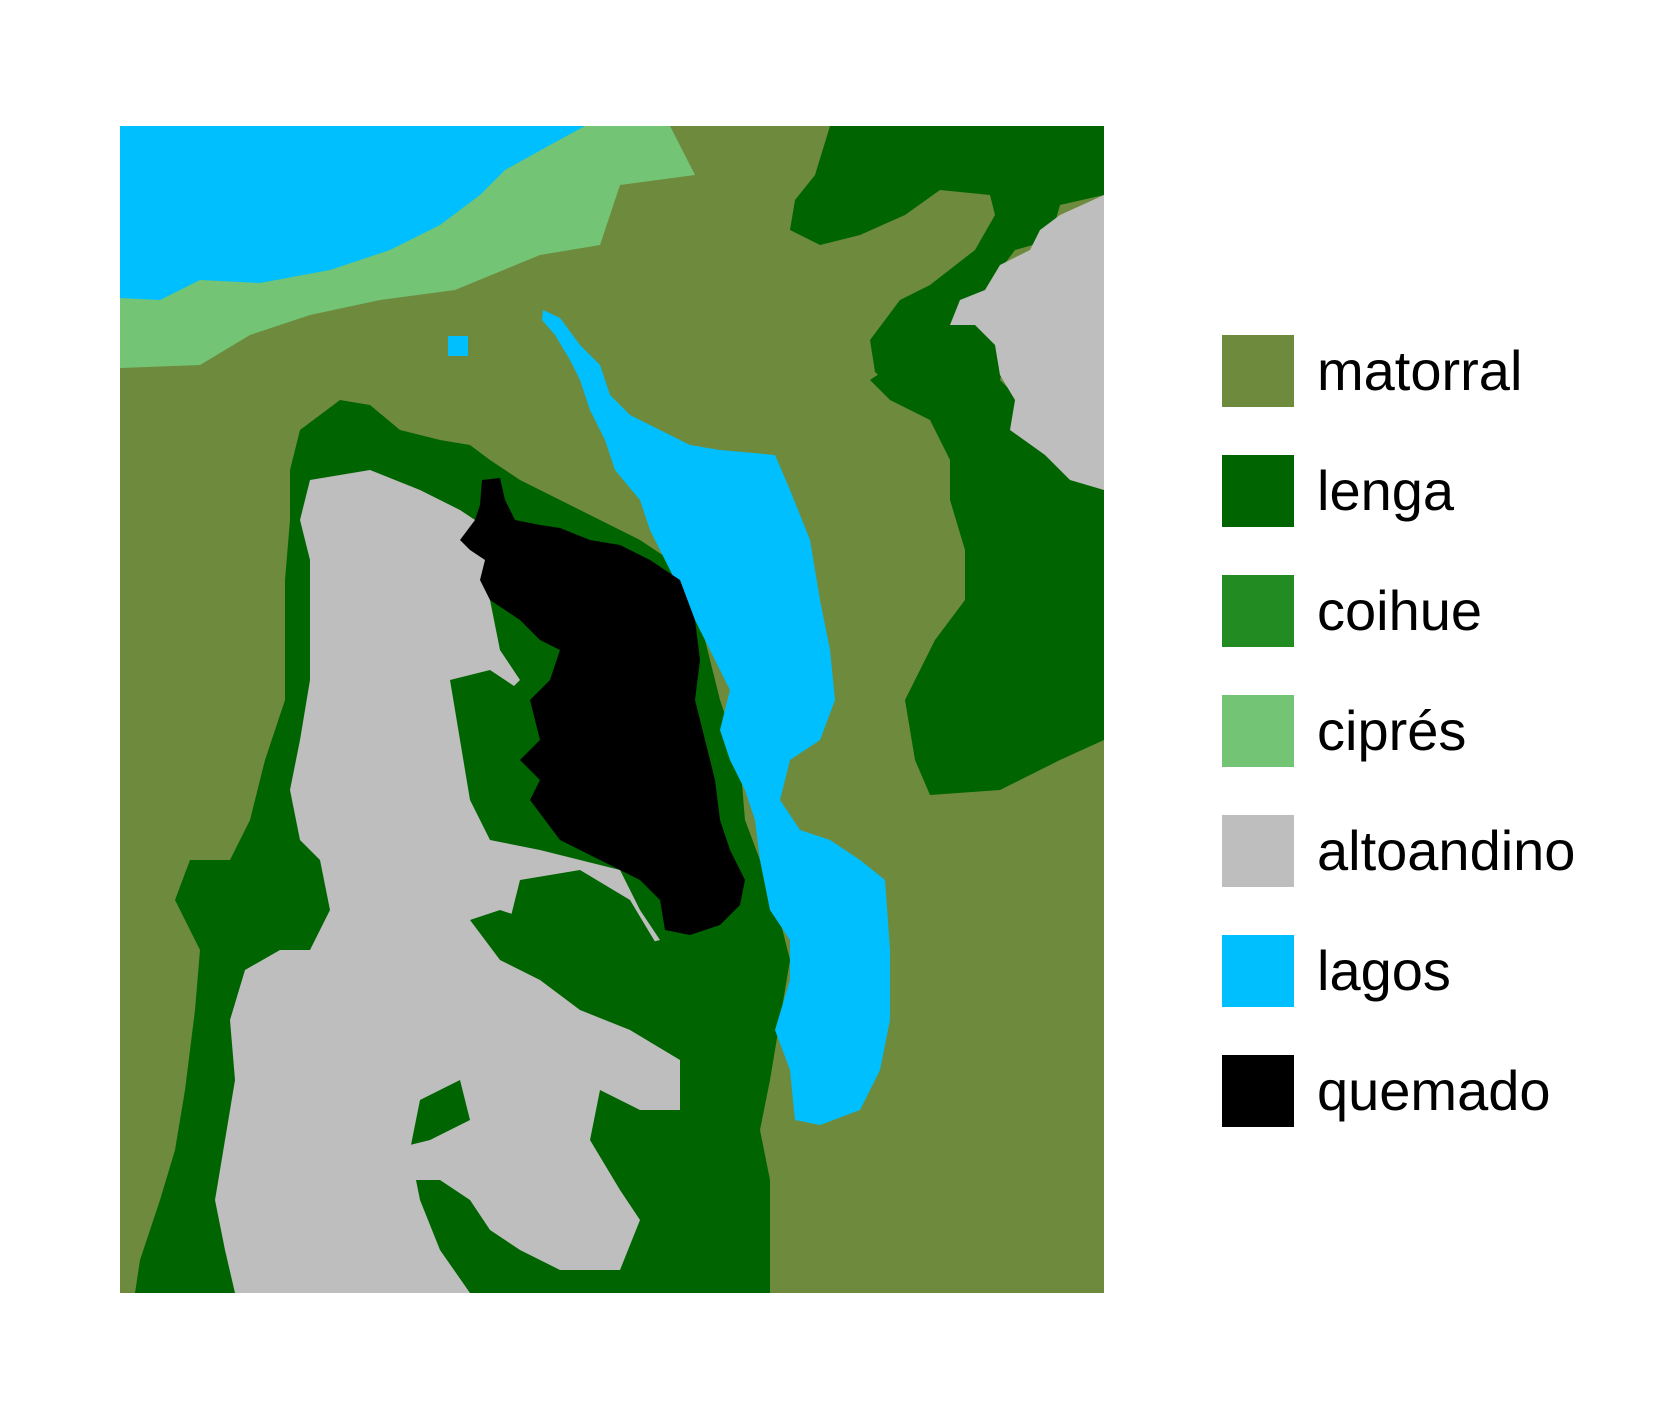 The height and width of the screenshot is (1417, 1653). What do you see at coordinates (1386, 490) in the screenshot?
I see `legend-label: lenga` at bounding box center [1386, 490].